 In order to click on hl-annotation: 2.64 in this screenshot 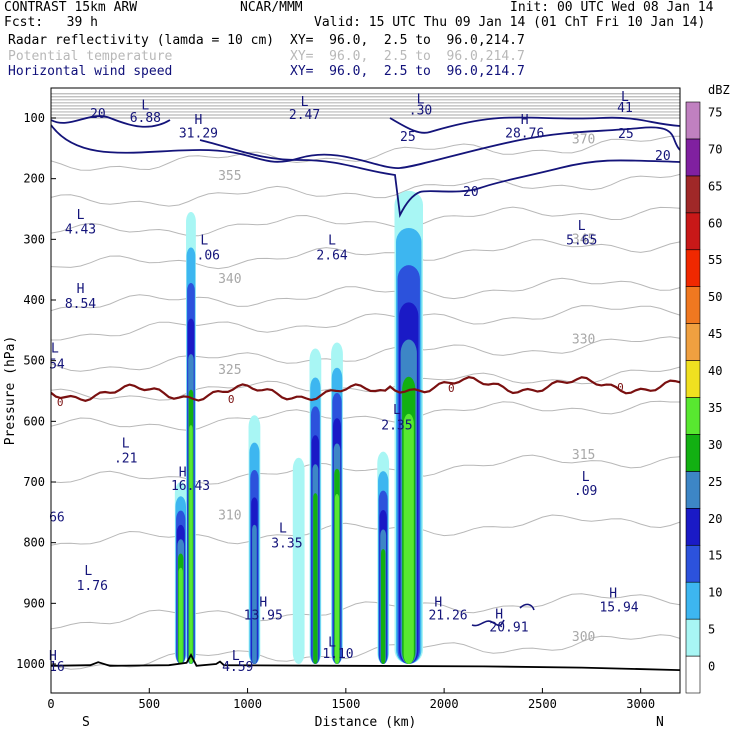, I will do `click(331, 256)`.